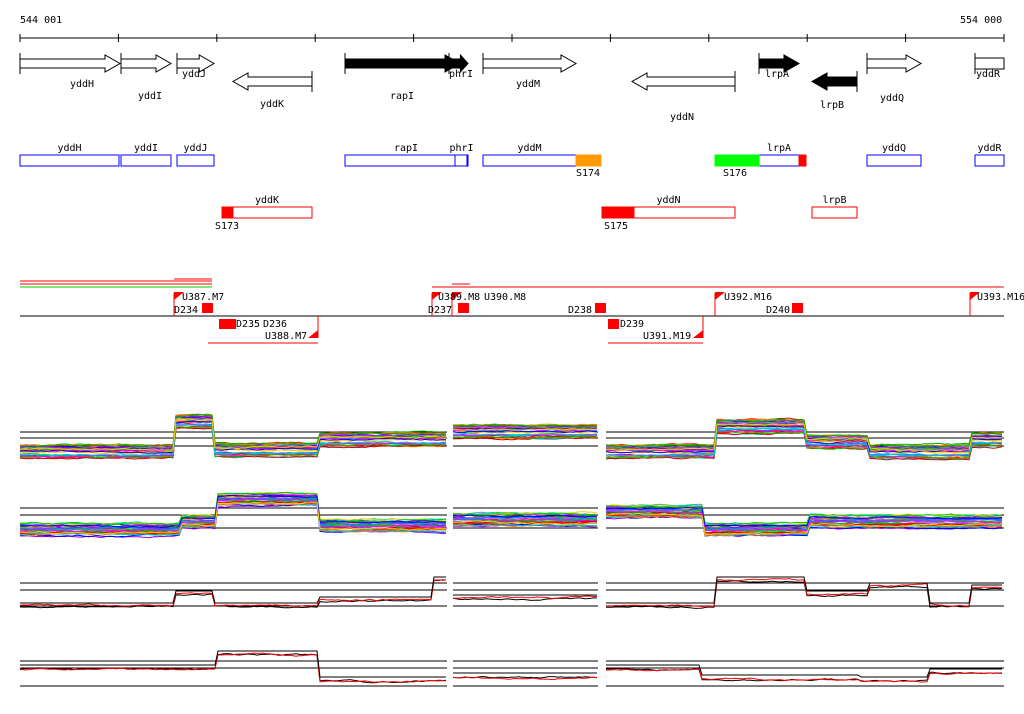  Describe the element at coordinates (403, 63) in the screenshot. I see `gene-arrow-rapI` at that location.